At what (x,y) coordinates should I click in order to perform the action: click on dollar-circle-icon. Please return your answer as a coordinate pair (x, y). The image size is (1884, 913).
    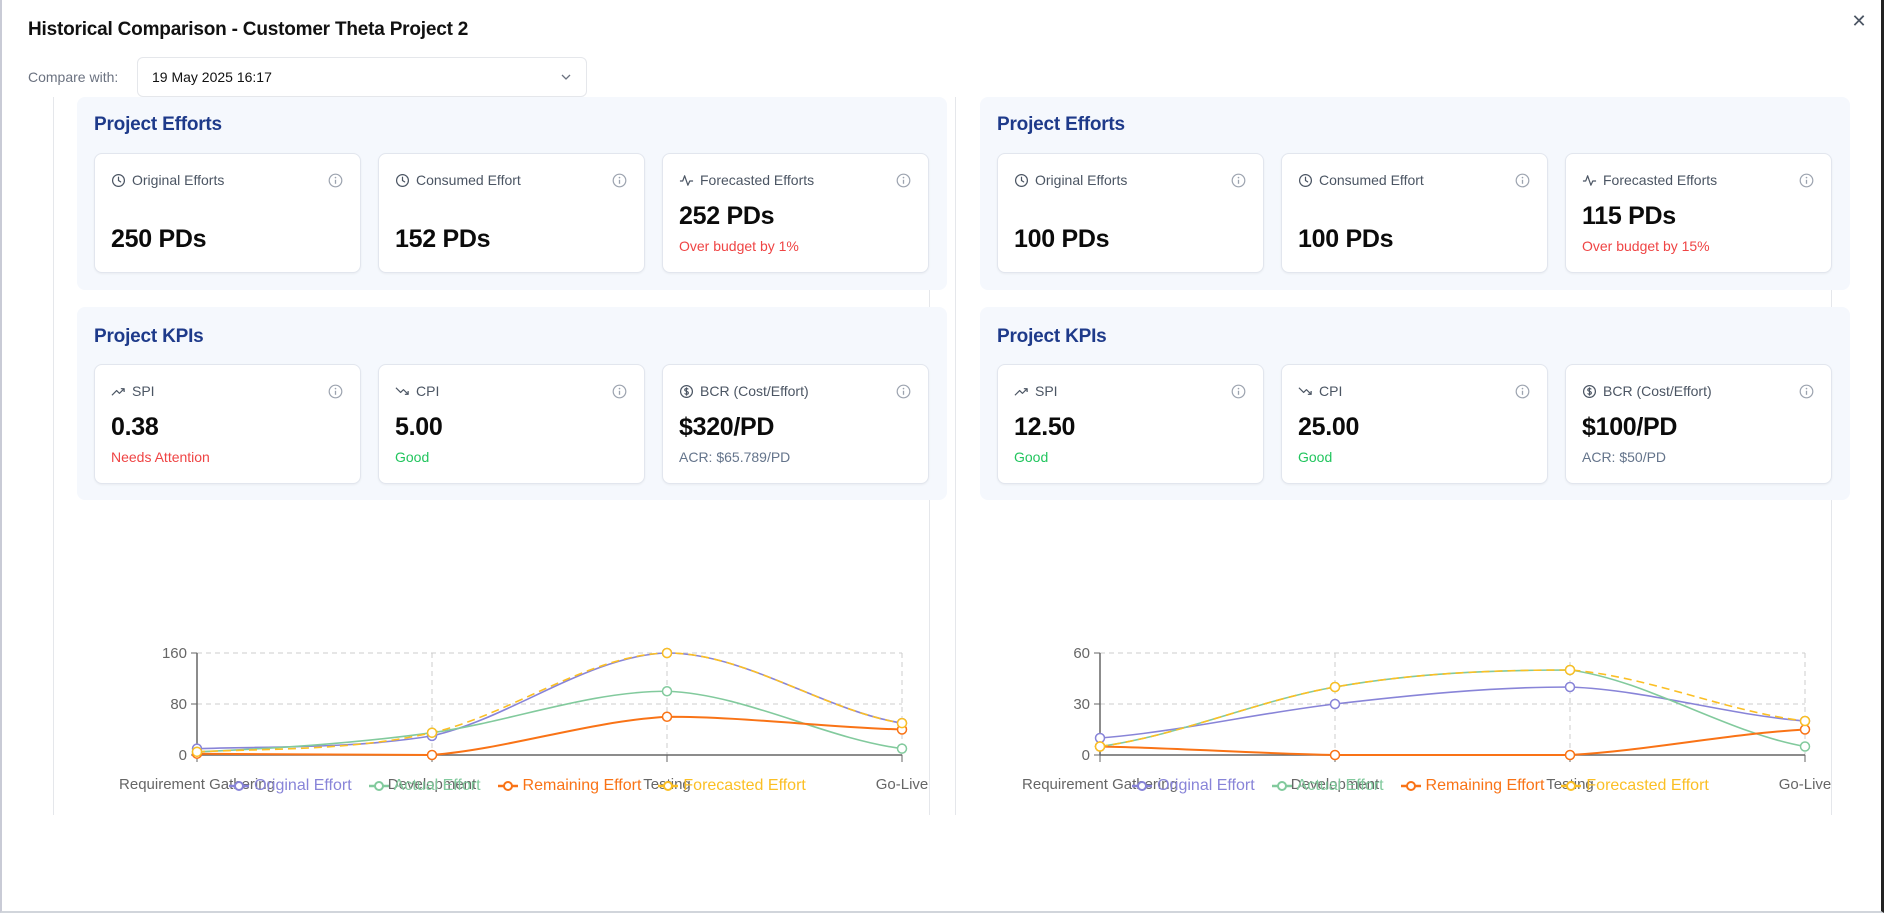
    Looking at the image, I should click on (1589, 391).